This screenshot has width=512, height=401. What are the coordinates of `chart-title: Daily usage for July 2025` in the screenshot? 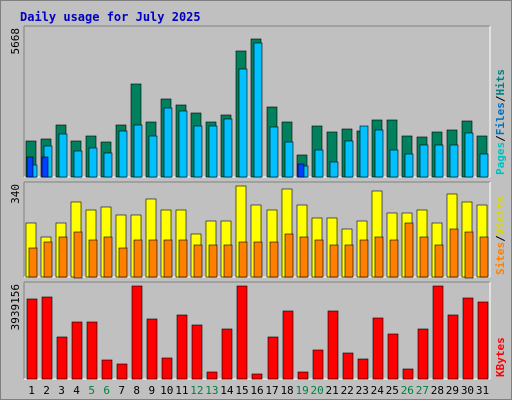 It's located at (110, 17).